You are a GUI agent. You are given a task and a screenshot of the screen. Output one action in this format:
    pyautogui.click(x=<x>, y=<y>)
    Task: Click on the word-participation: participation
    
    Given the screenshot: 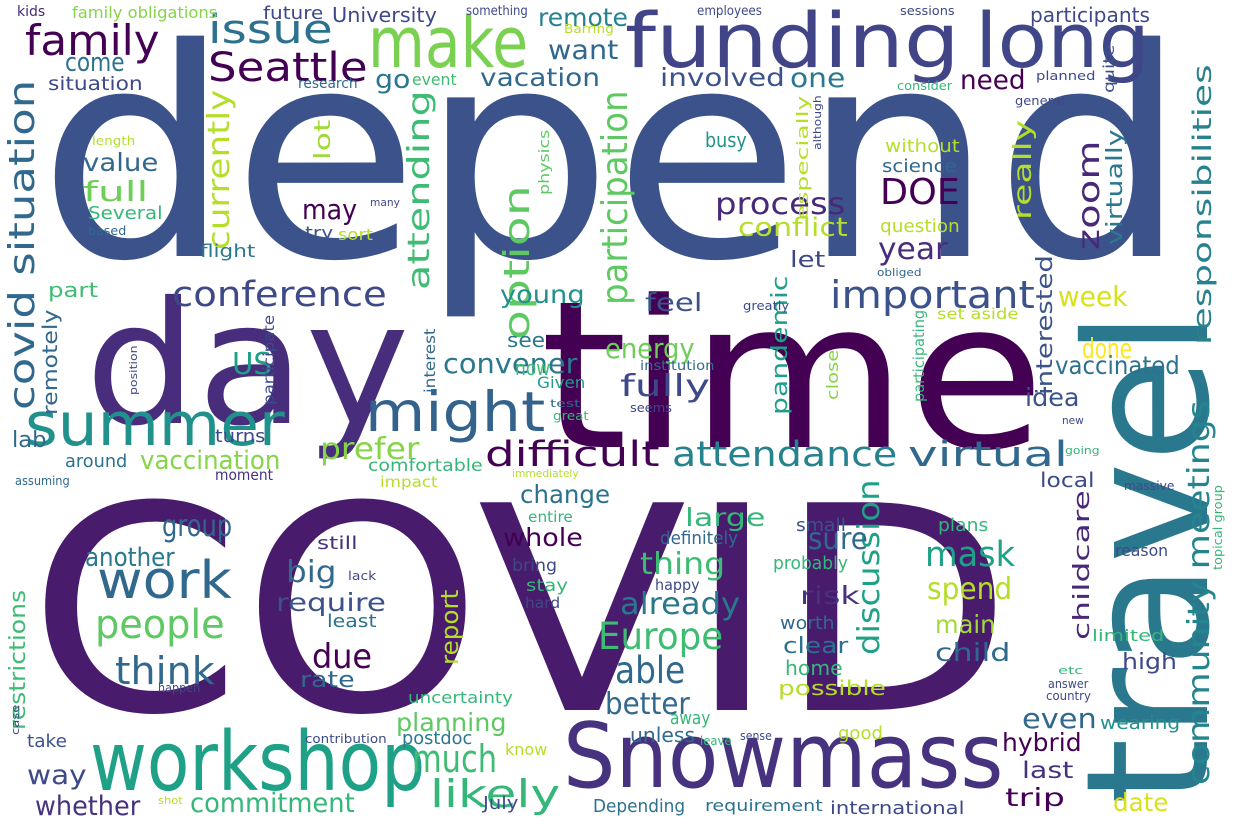 What is the action you would take?
    pyautogui.click(x=615, y=197)
    